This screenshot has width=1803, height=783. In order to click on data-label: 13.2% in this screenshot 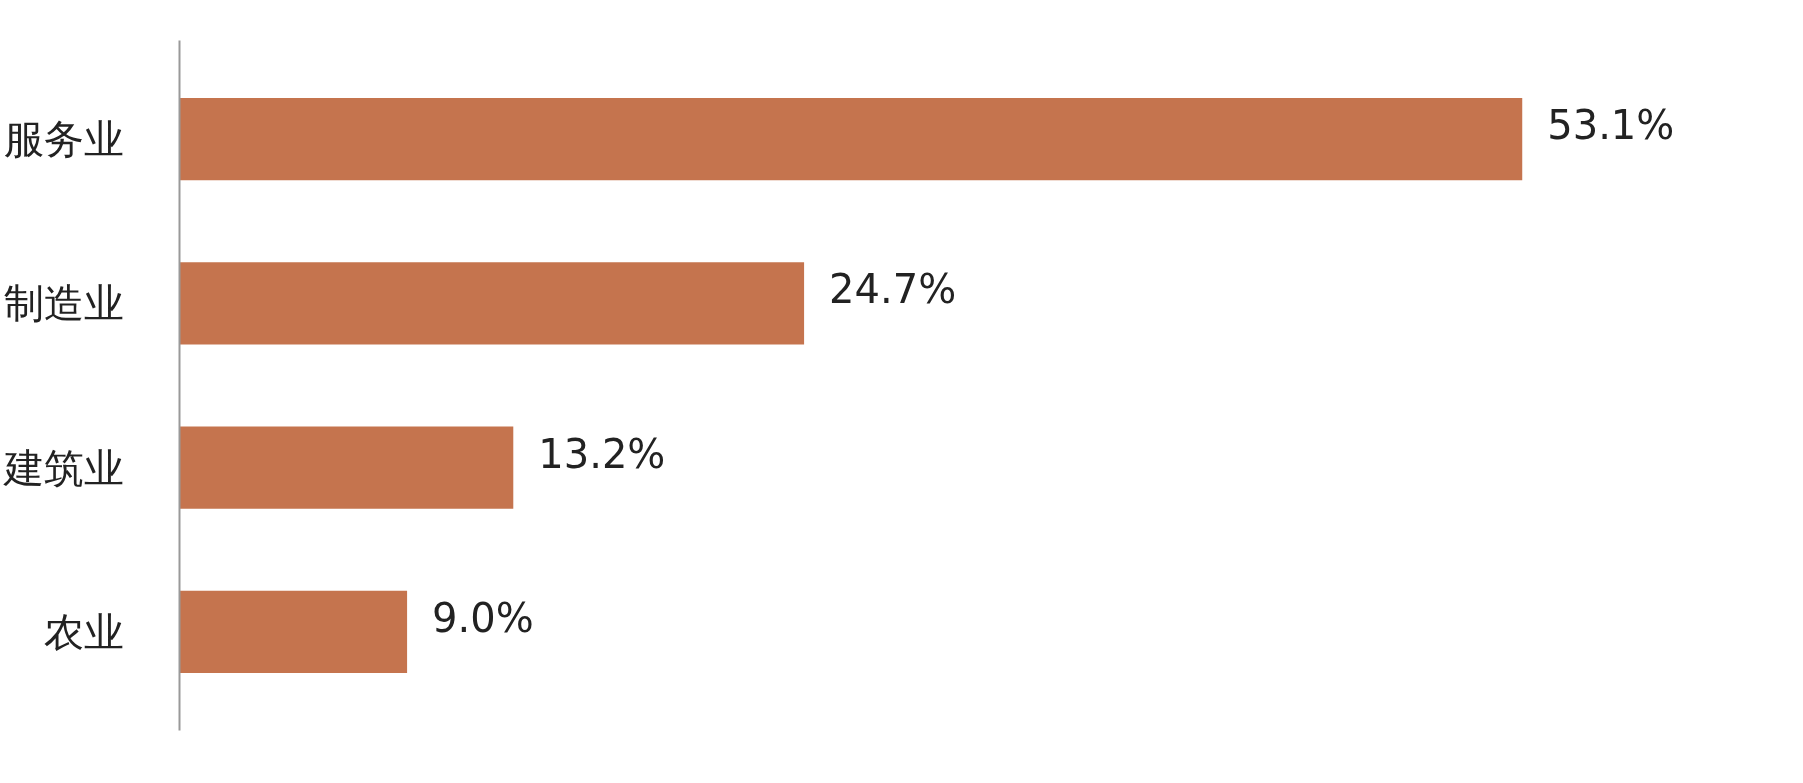, I will do `click(602, 453)`.